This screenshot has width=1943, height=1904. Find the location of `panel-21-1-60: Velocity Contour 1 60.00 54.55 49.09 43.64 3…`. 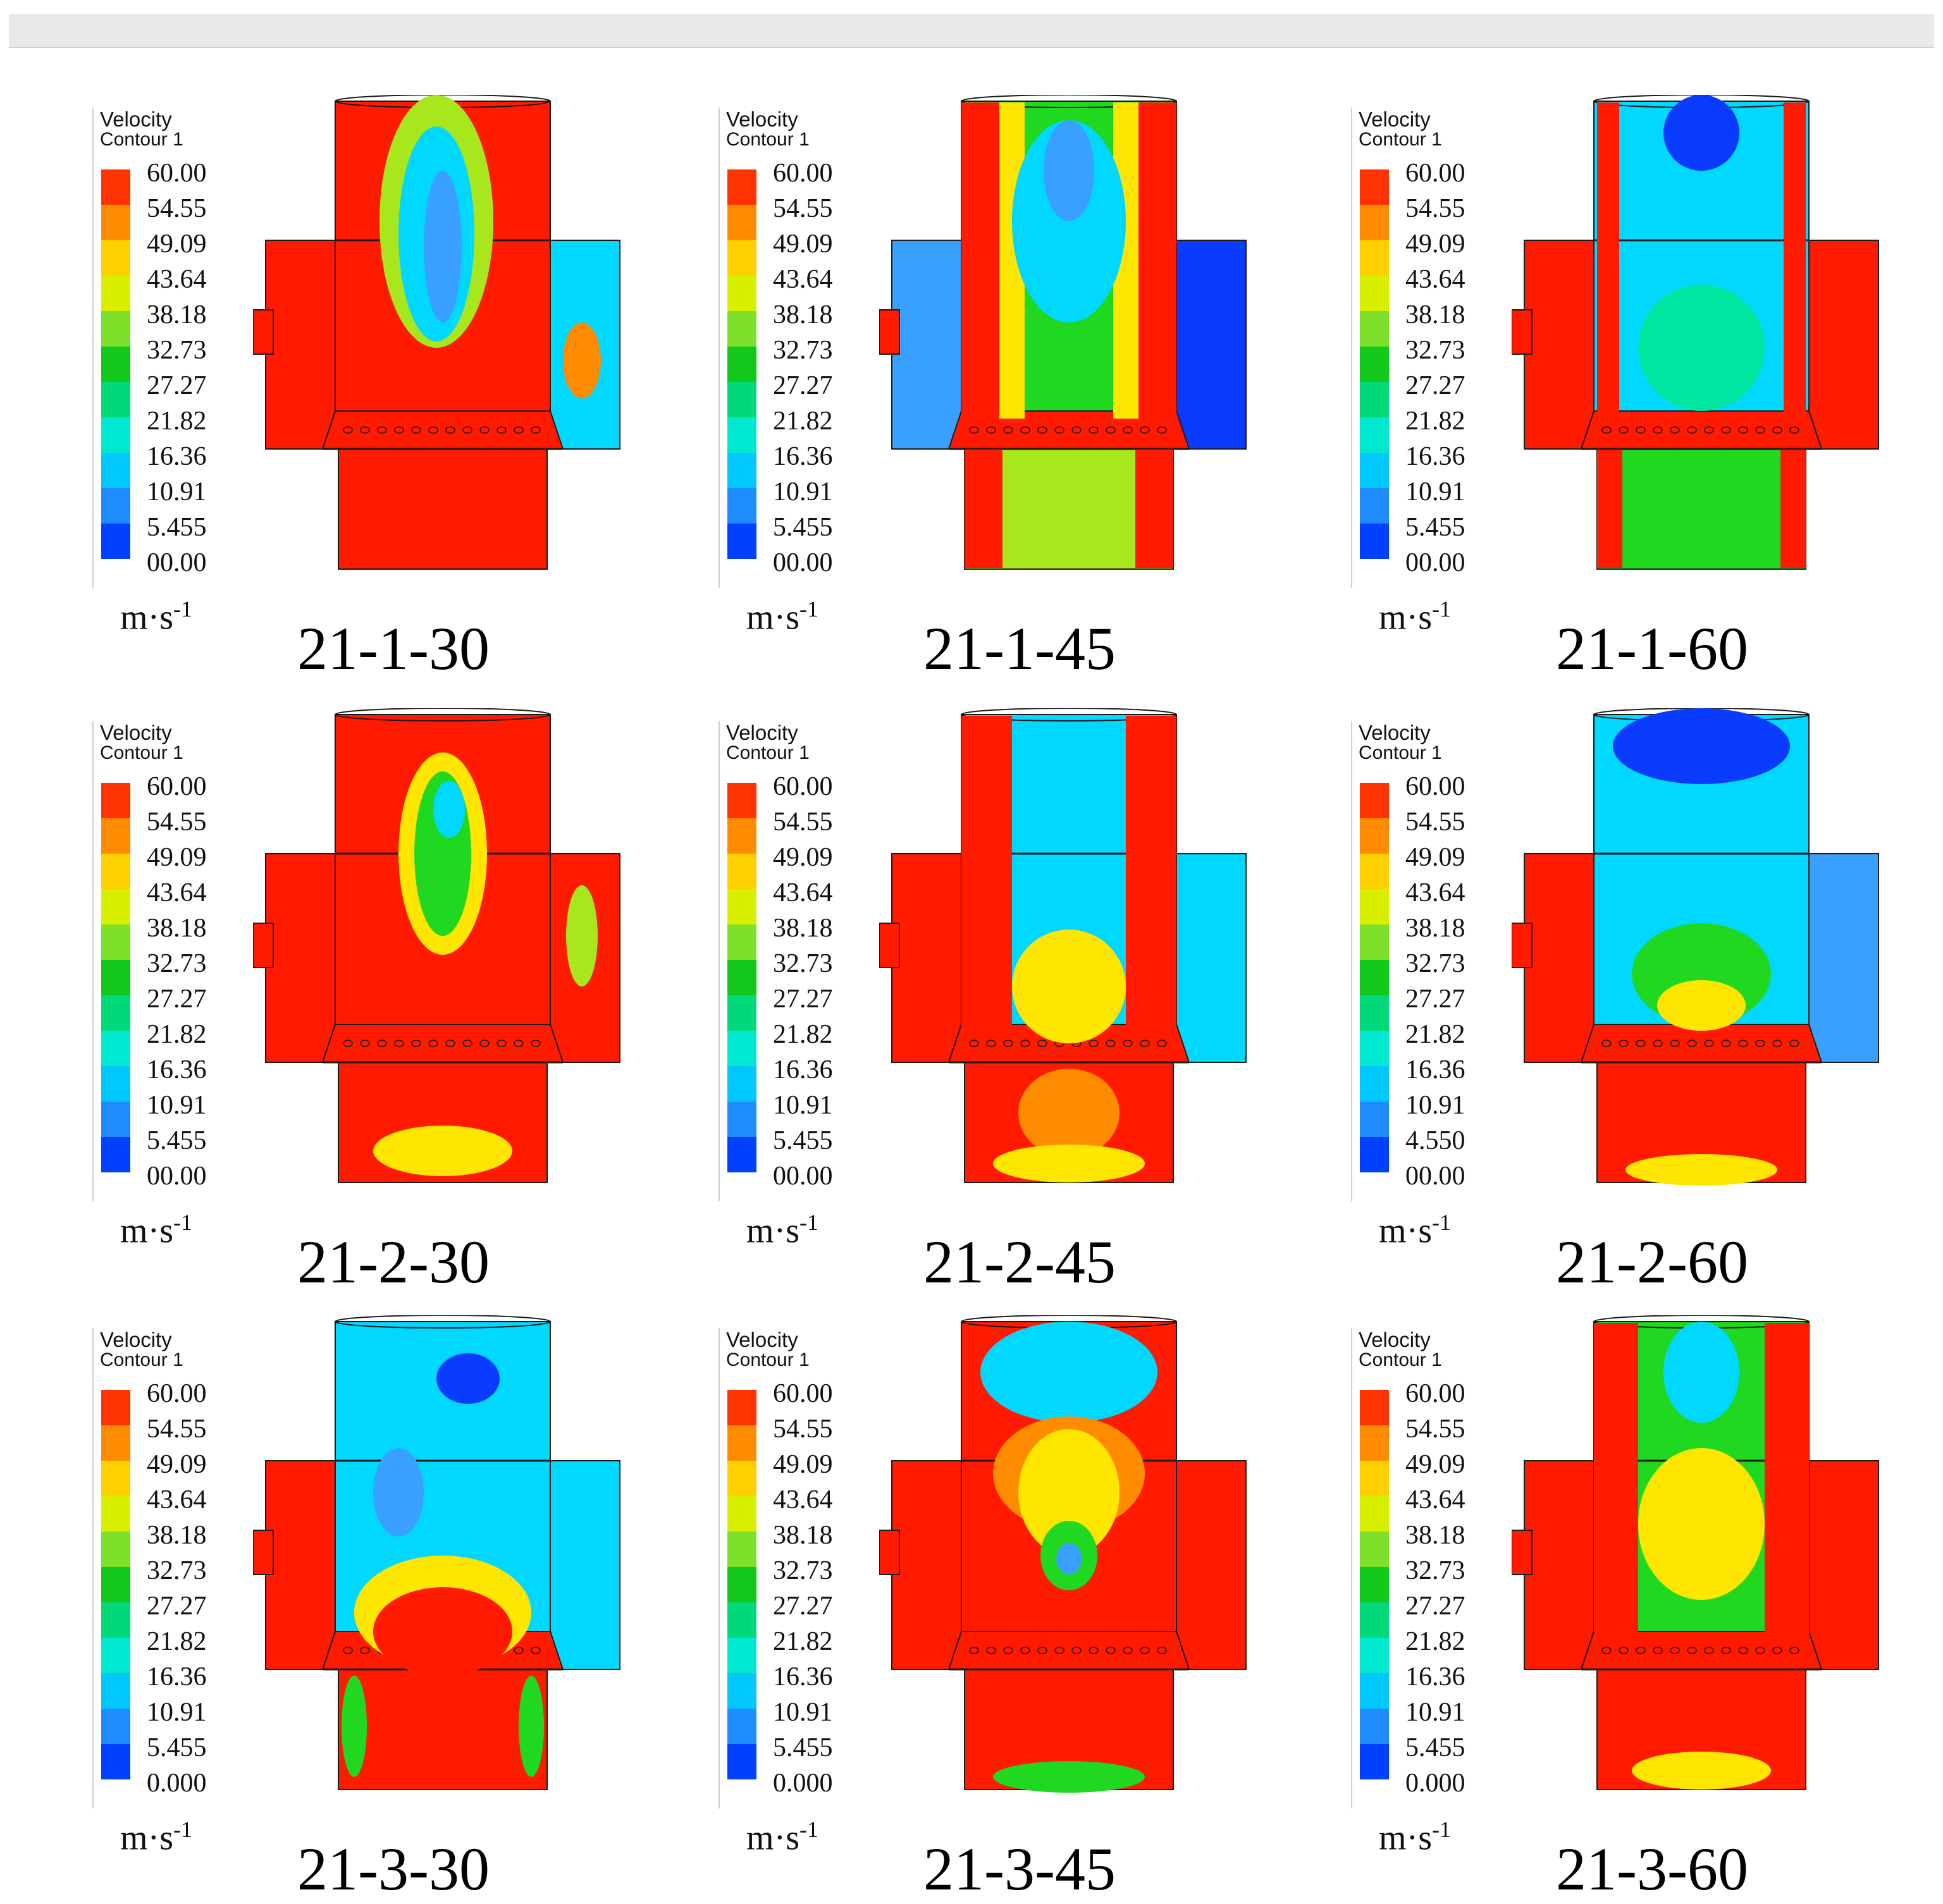

panel-21-1-60: Velocity Contour 1 60.00 54.55 49.09 43.64 3… is located at coordinates (1587, 369).